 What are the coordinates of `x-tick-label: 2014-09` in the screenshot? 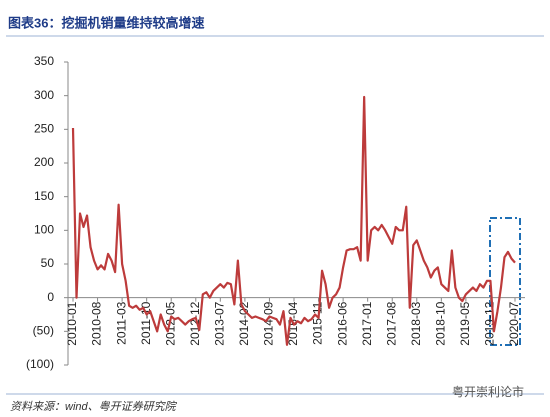 It's located at (269, 323).